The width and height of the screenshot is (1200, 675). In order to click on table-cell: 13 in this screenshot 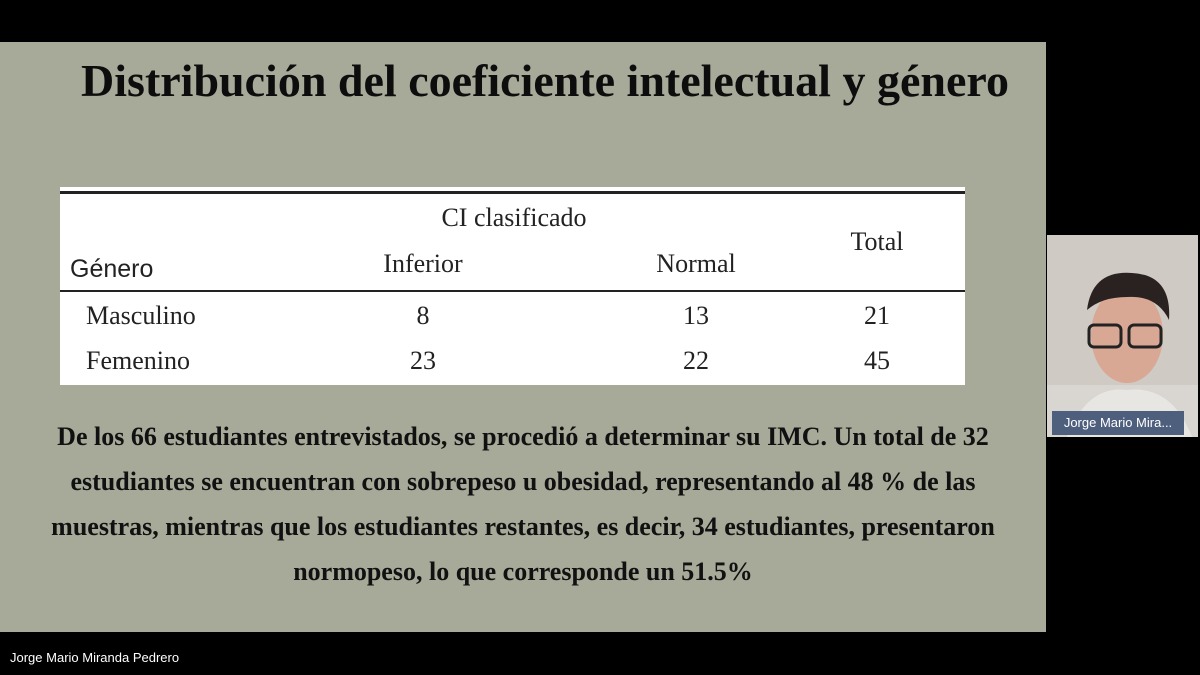, I will do `click(696, 315)`.